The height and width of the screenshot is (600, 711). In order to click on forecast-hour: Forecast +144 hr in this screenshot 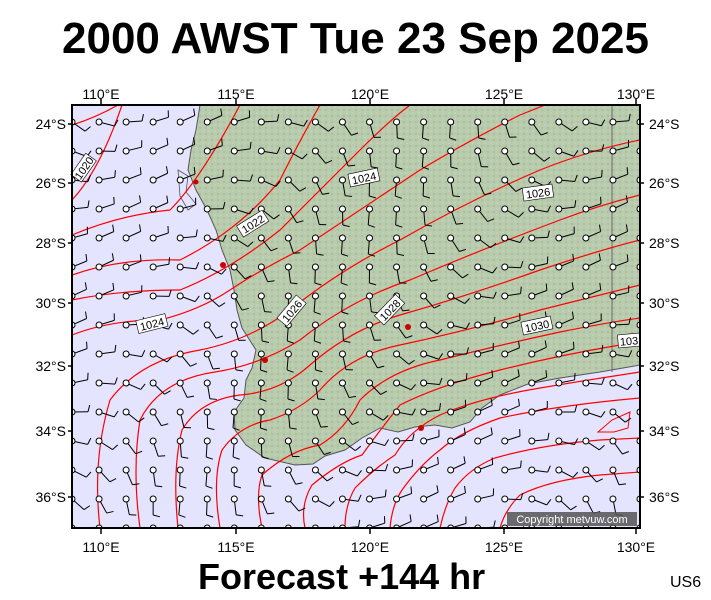, I will do `click(342, 576)`.